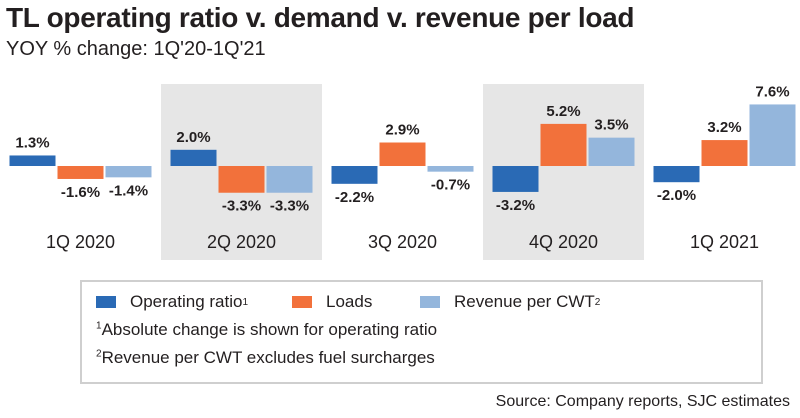 The width and height of the screenshot is (800, 418). Describe the element at coordinates (772, 91) in the screenshot. I see `data-label: 7.6%` at that location.